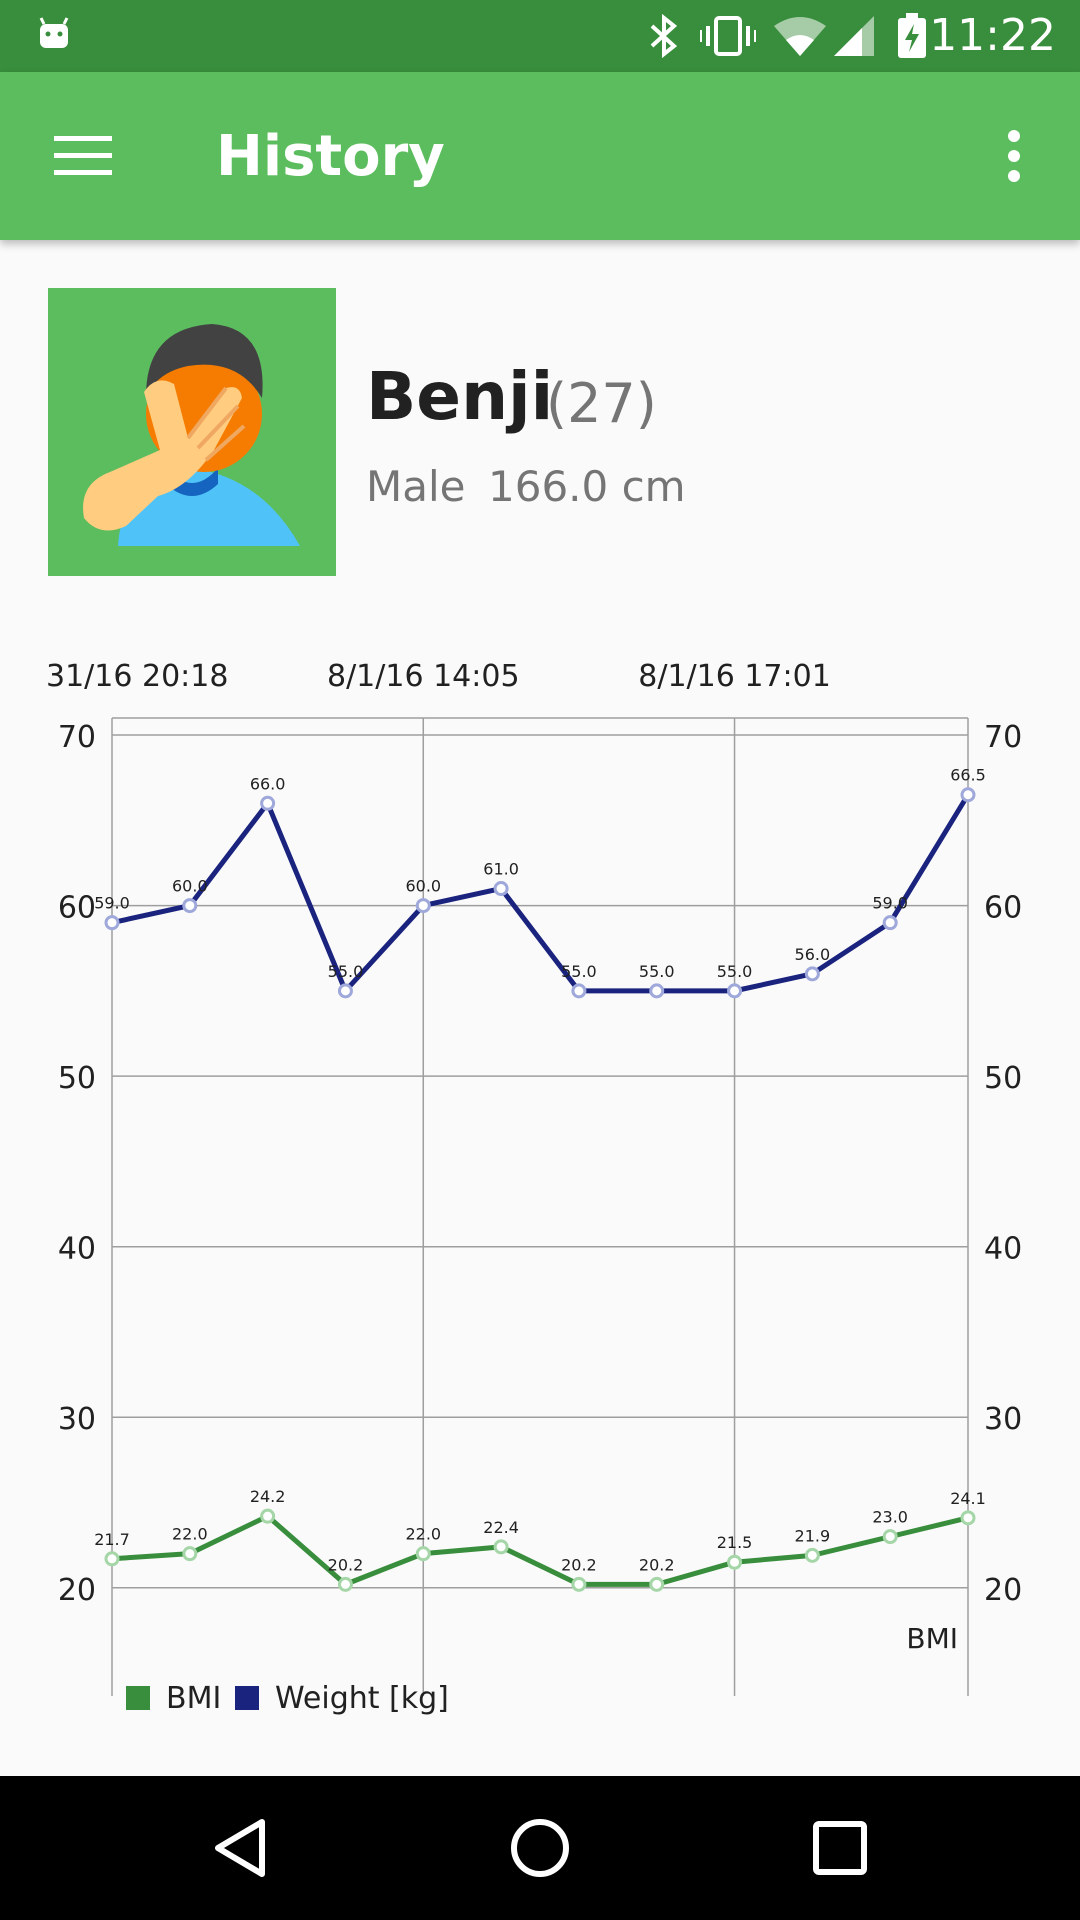 This screenshot has width=1080, height=1920. I want to click on y-tick-right: 20, so click(1003, 1590).